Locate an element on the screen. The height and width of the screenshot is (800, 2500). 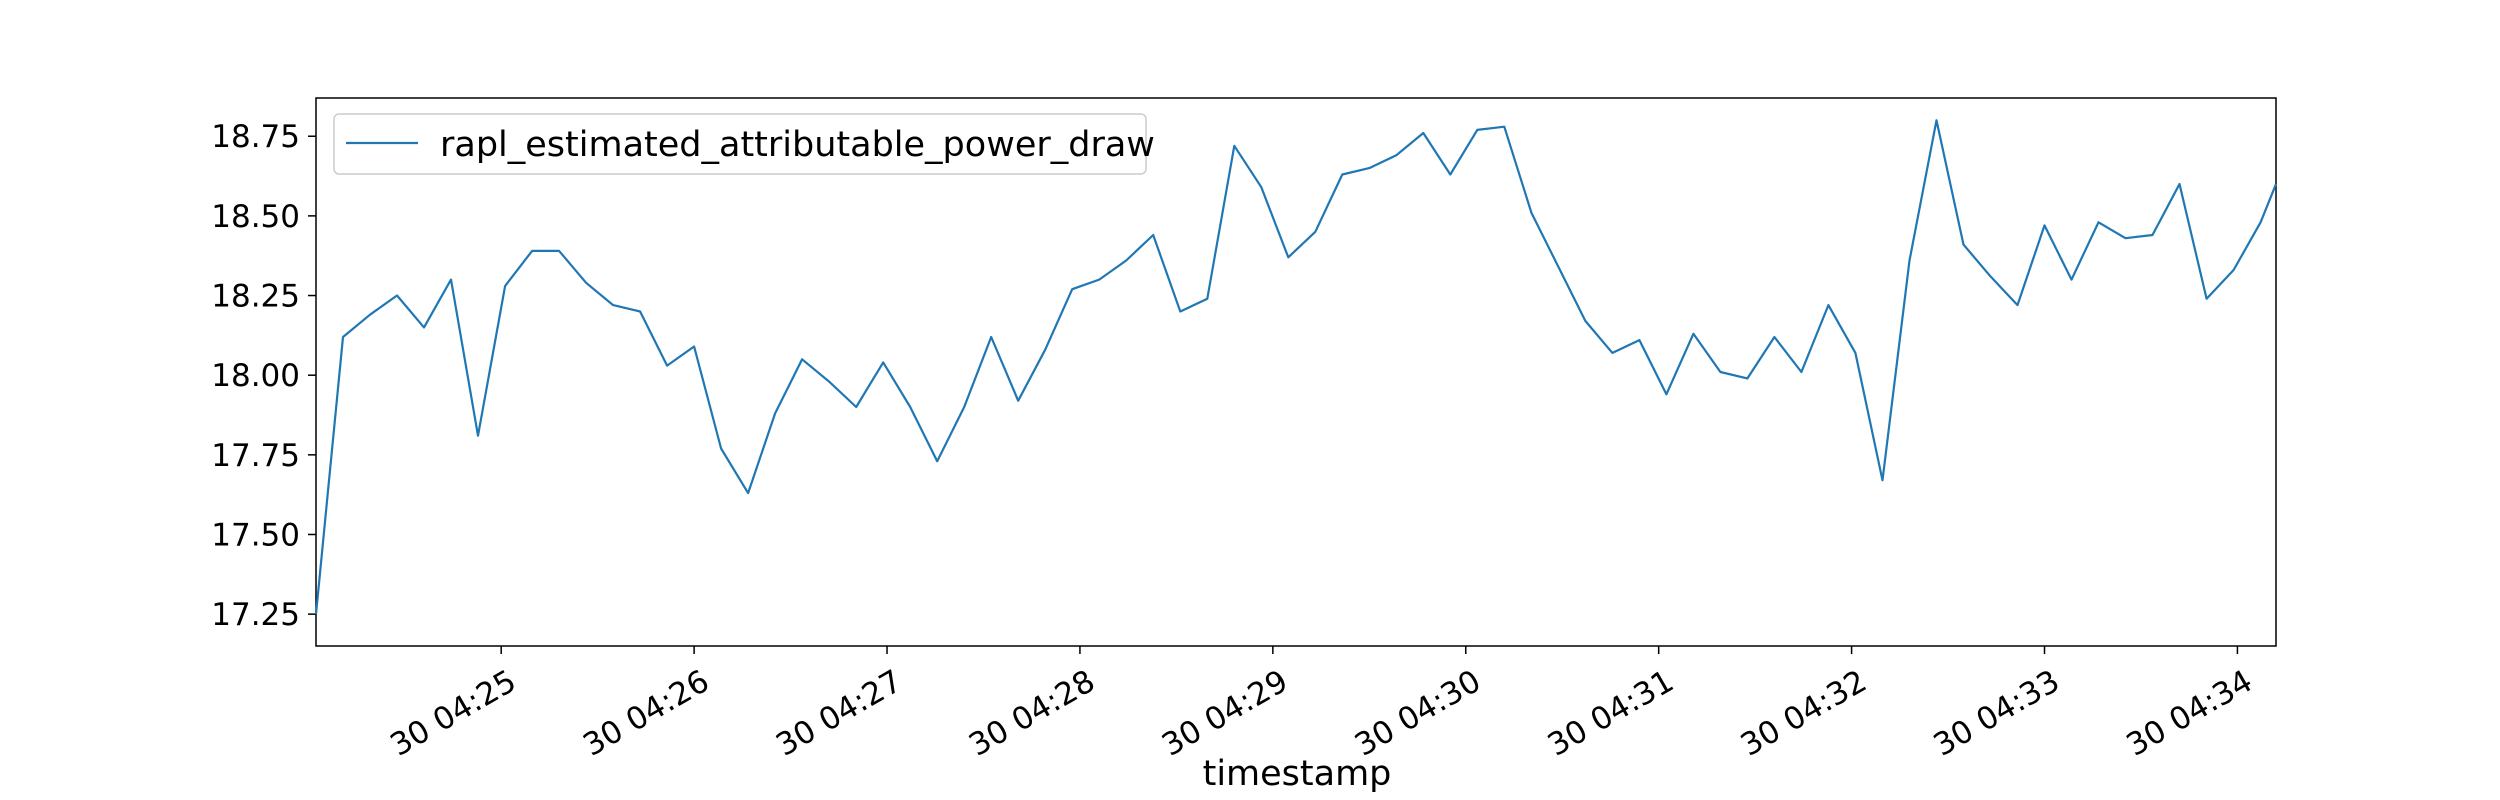
y-tick-label: 17.50 is located at coordinates (255, 535).